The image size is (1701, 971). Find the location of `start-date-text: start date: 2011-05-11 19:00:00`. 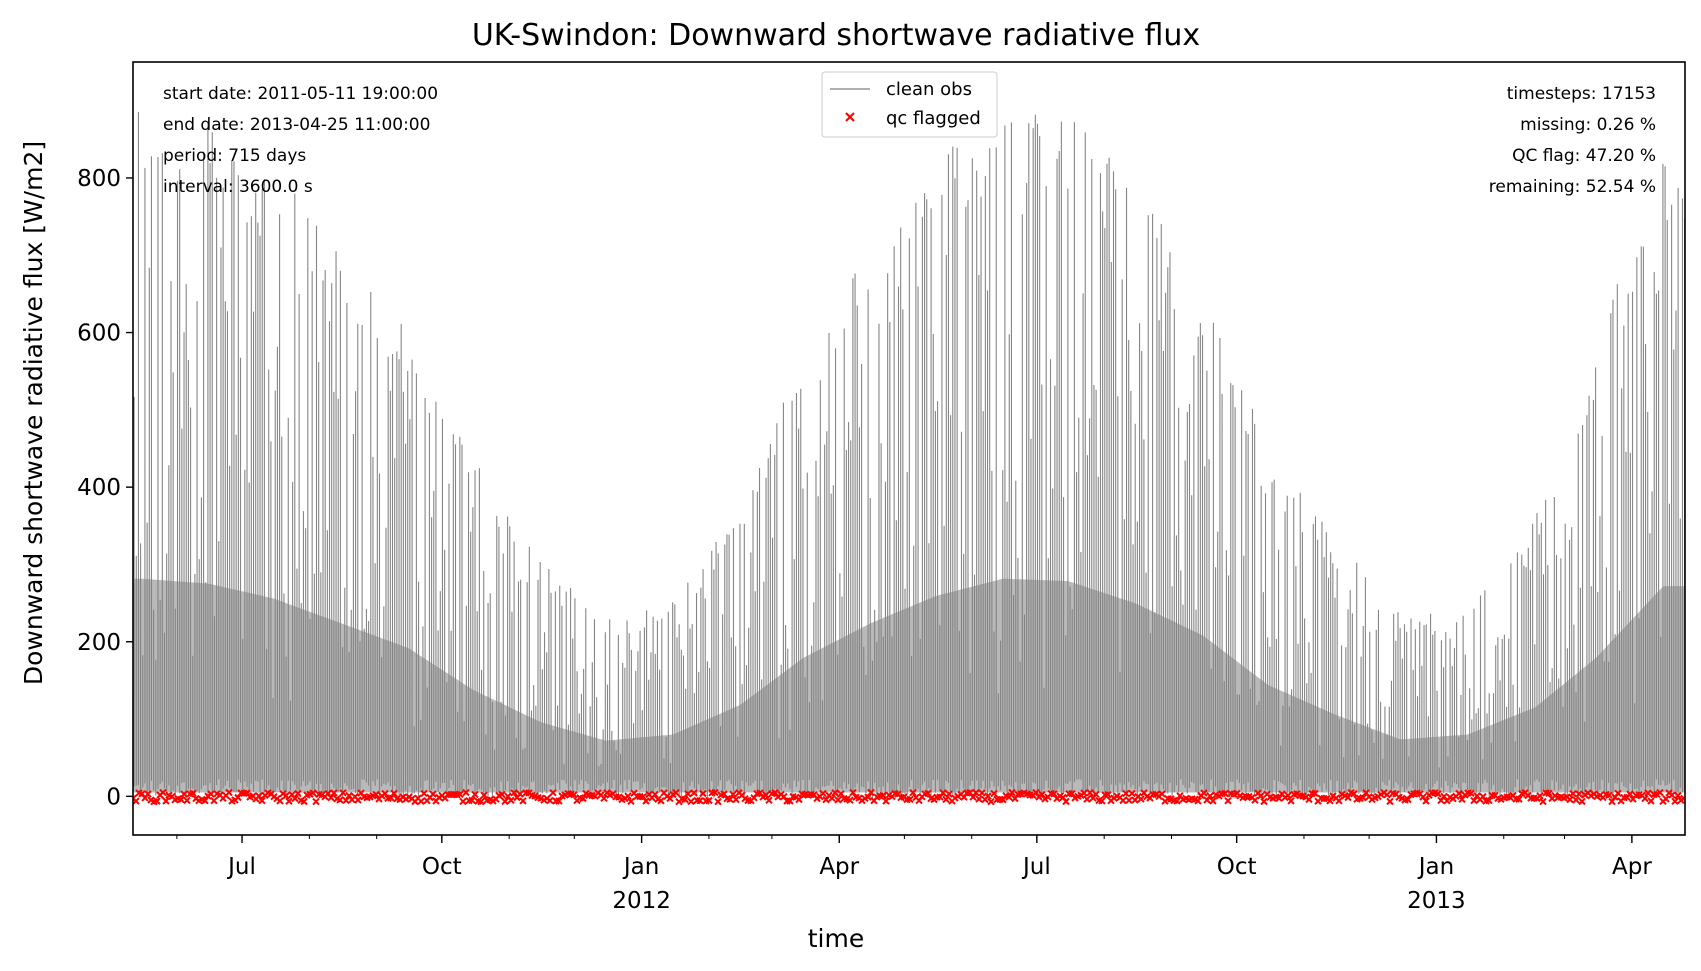

start-date-text: start date: 2011-05-11 19:00:00 is located at coordinates (300, 94).